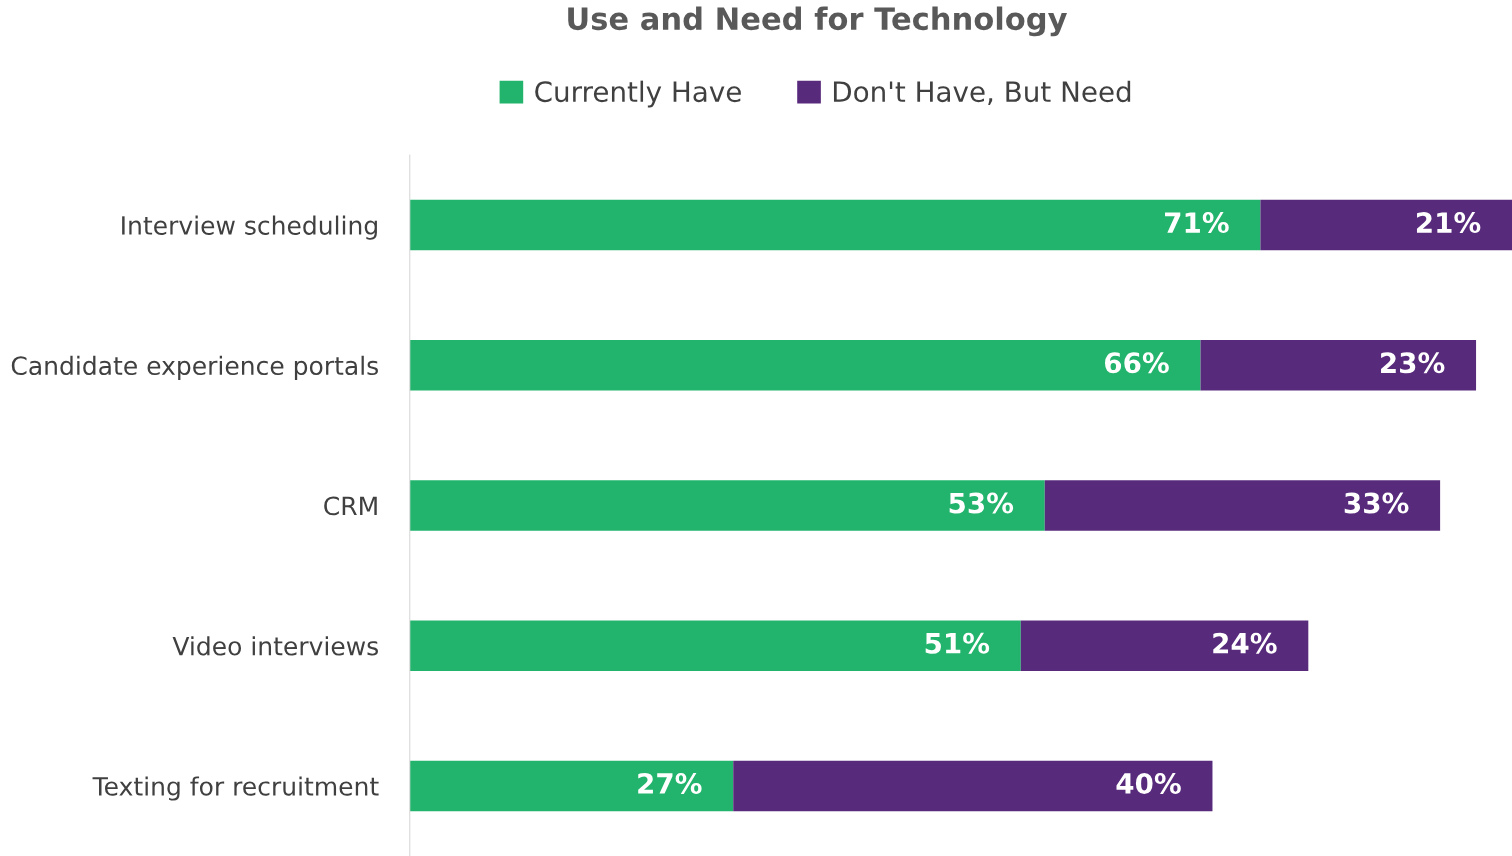 The width and height of the screenshot is (1512, 856). Describe the element at coordinates (817, 21) in the screenshot. I see `chart-title: Use and Need for Technology` at that location.